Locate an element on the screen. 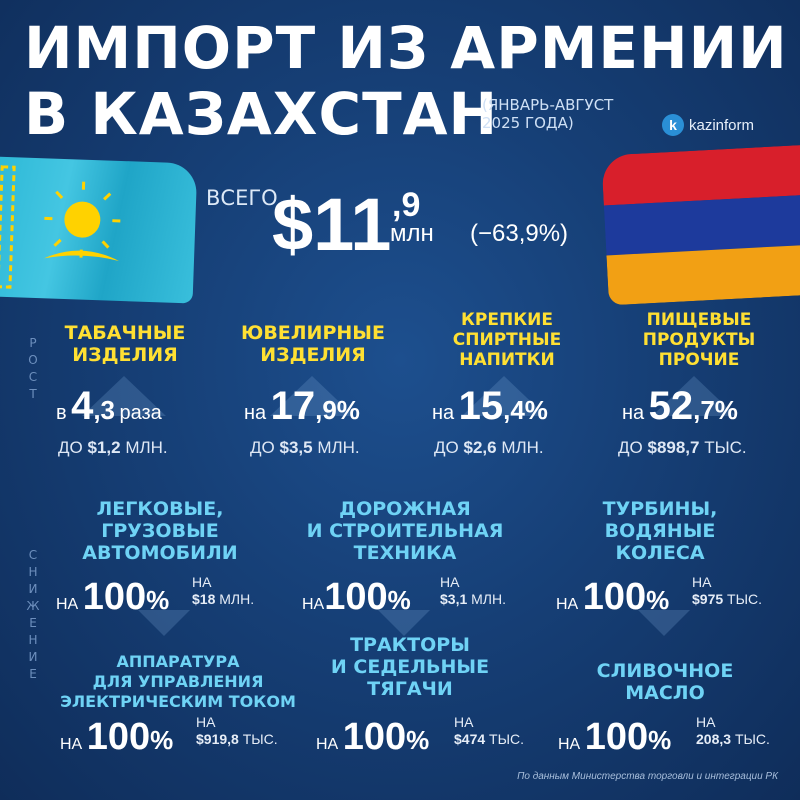  decline-item-2-value: НА100% is located at coordinates (356, 597).